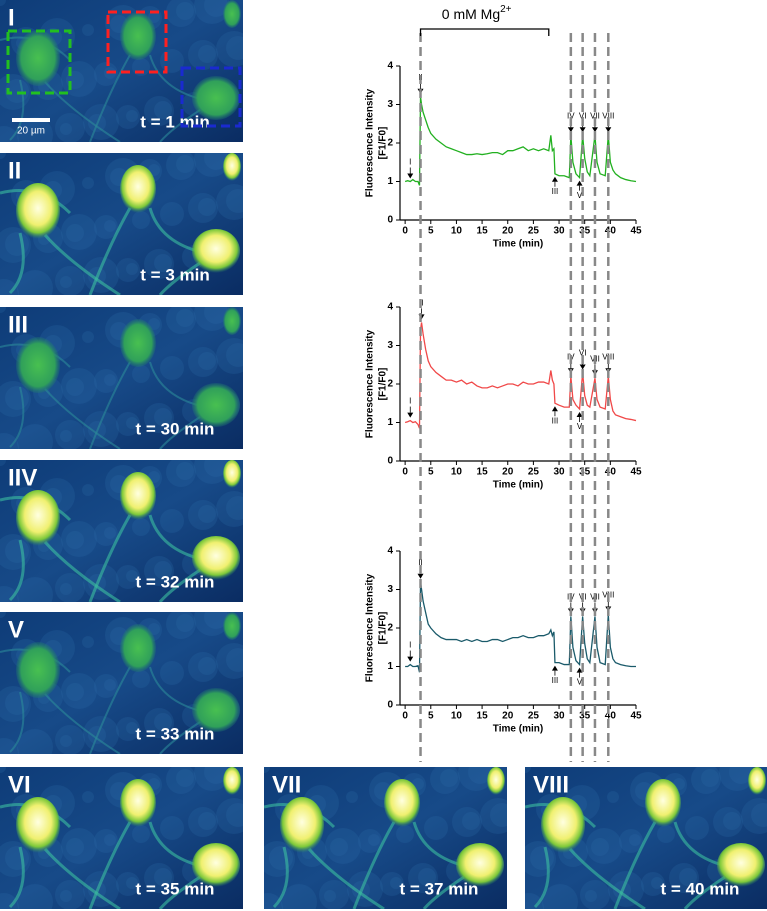  Describe the element at coordinates (520, 627) in the screenshot. I see `trace` at that location.